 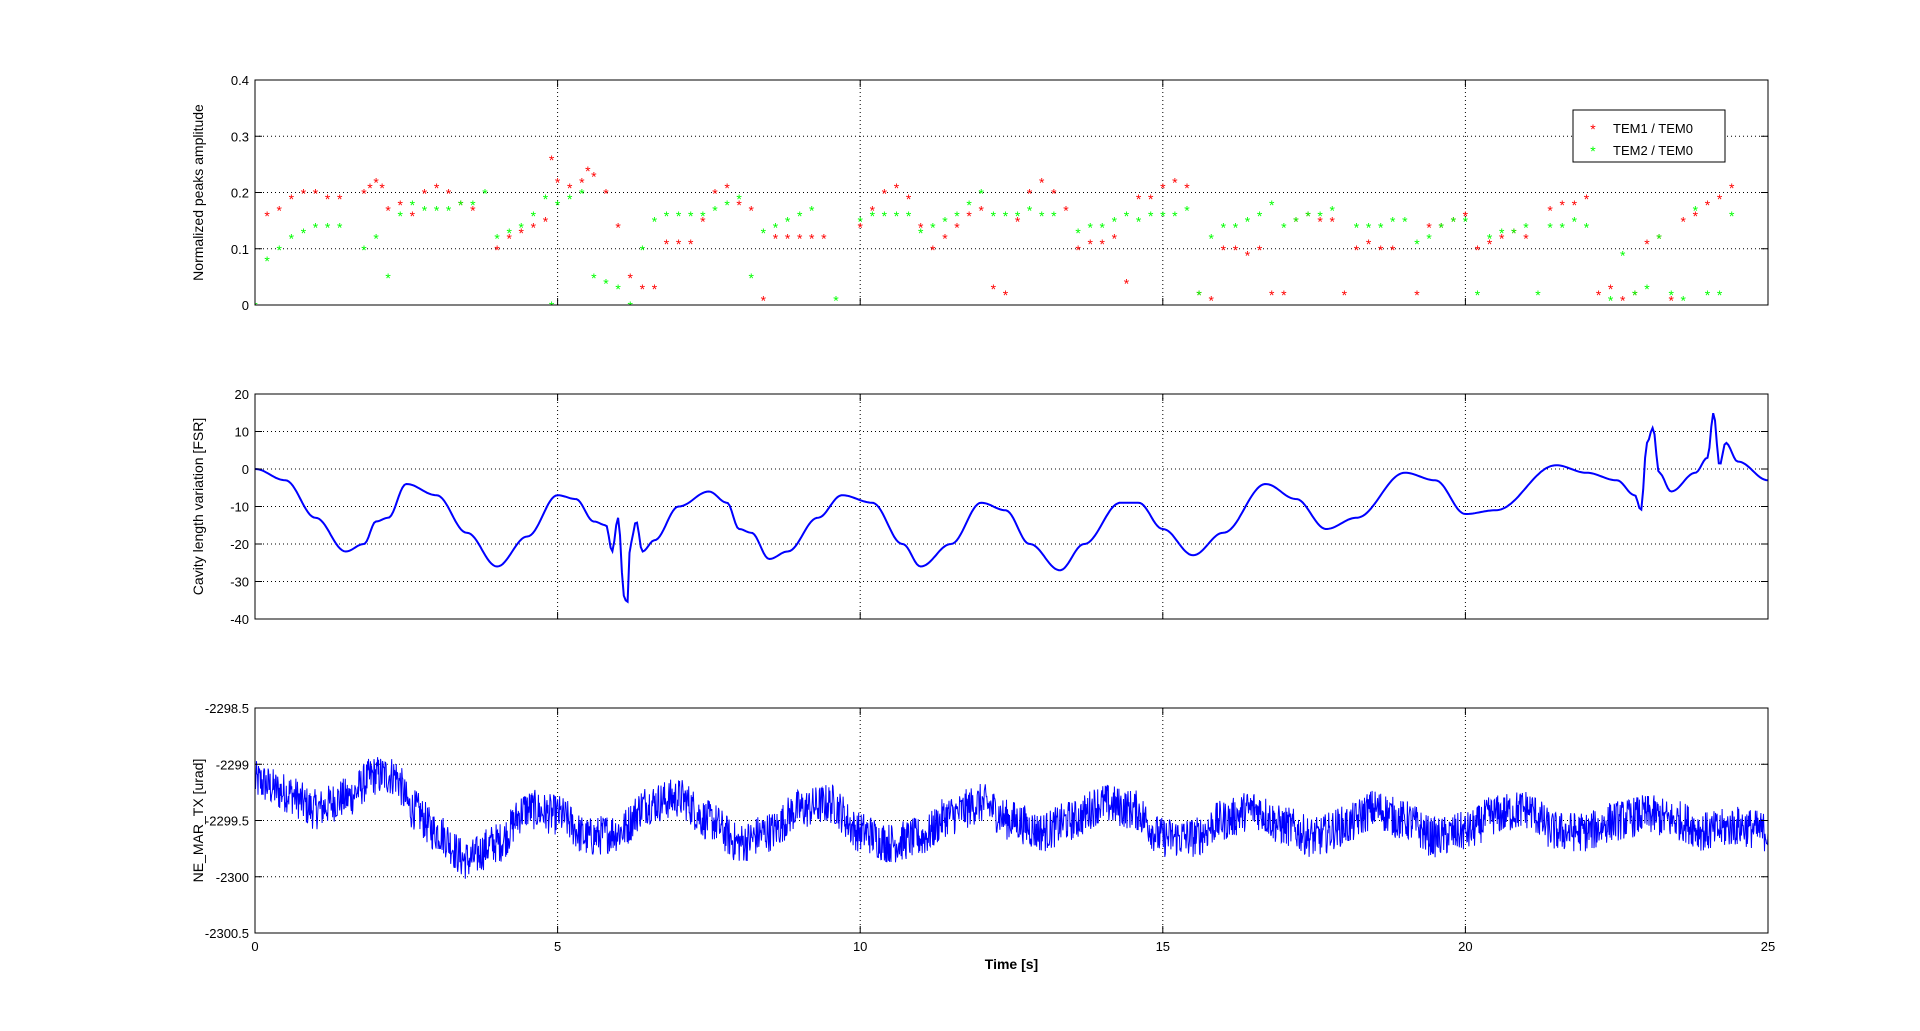 I want to click on y-tick-label: -2298.5, so click(x=227, y=708).